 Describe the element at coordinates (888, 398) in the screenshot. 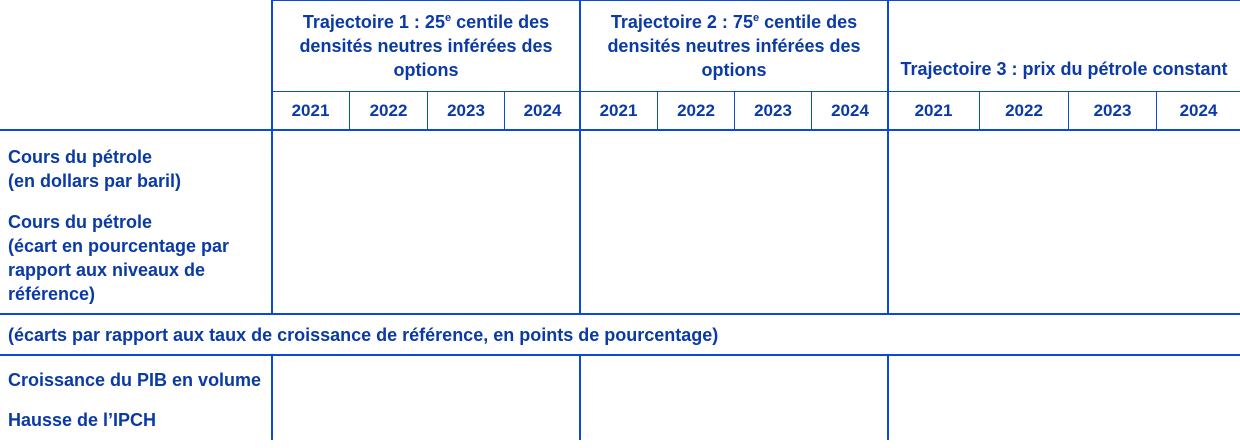

I see `col-divider-group2-3-lower` at that location.